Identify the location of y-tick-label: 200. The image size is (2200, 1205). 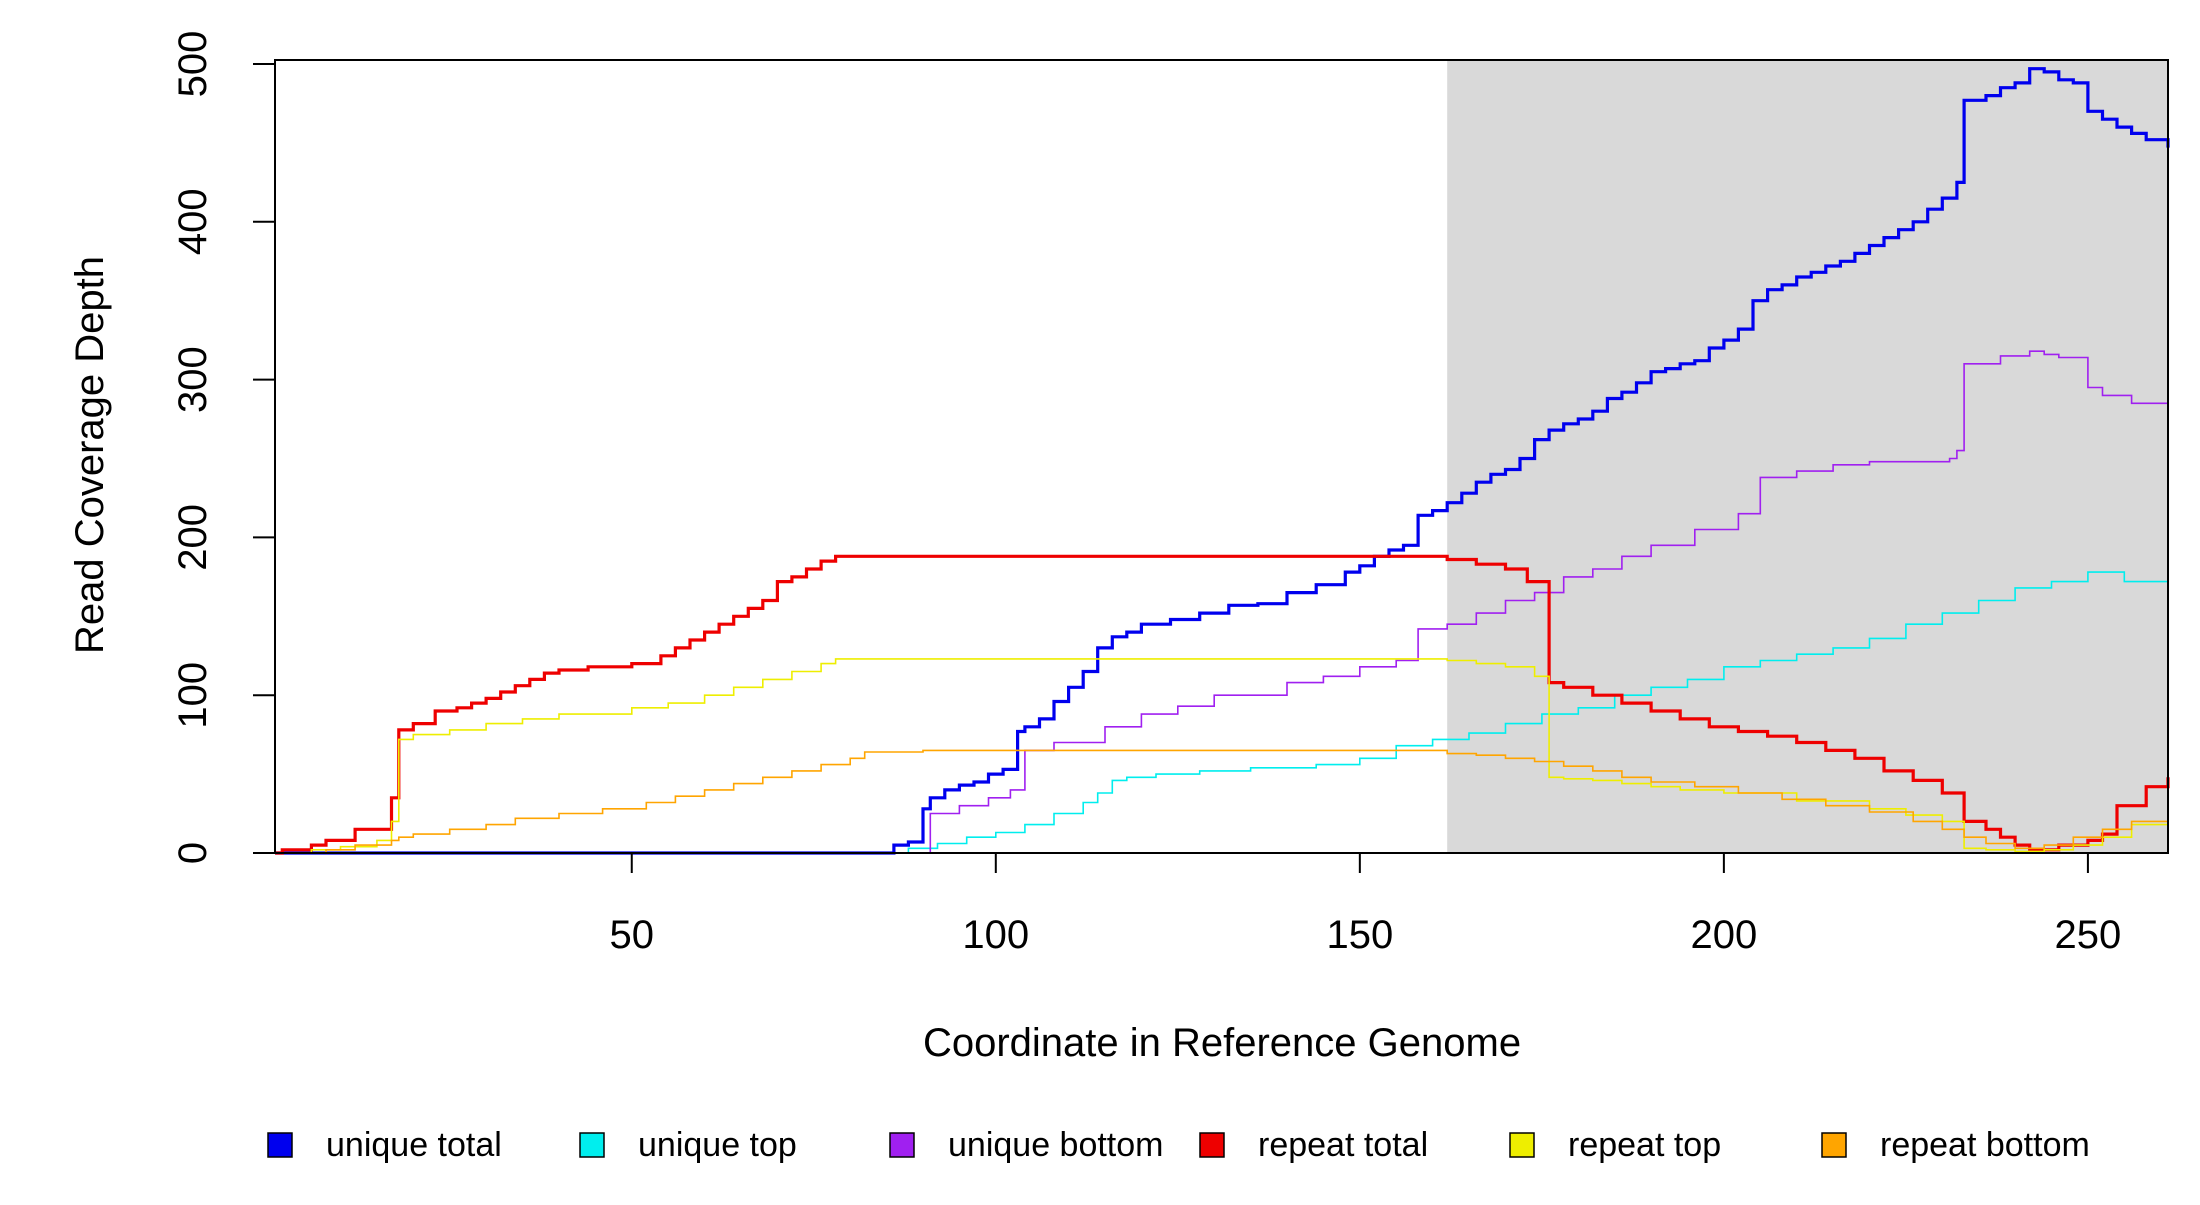
(193, 537).